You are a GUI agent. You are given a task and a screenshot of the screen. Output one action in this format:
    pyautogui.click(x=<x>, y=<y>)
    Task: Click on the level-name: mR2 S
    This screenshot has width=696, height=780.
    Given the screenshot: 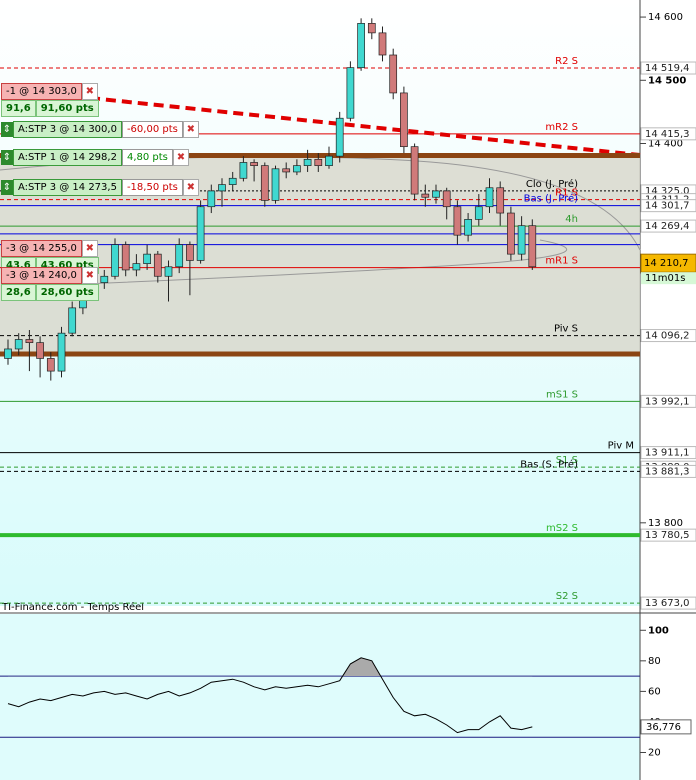 What is the action you would take?
    pyautogui.click(x=561, y=127)
    